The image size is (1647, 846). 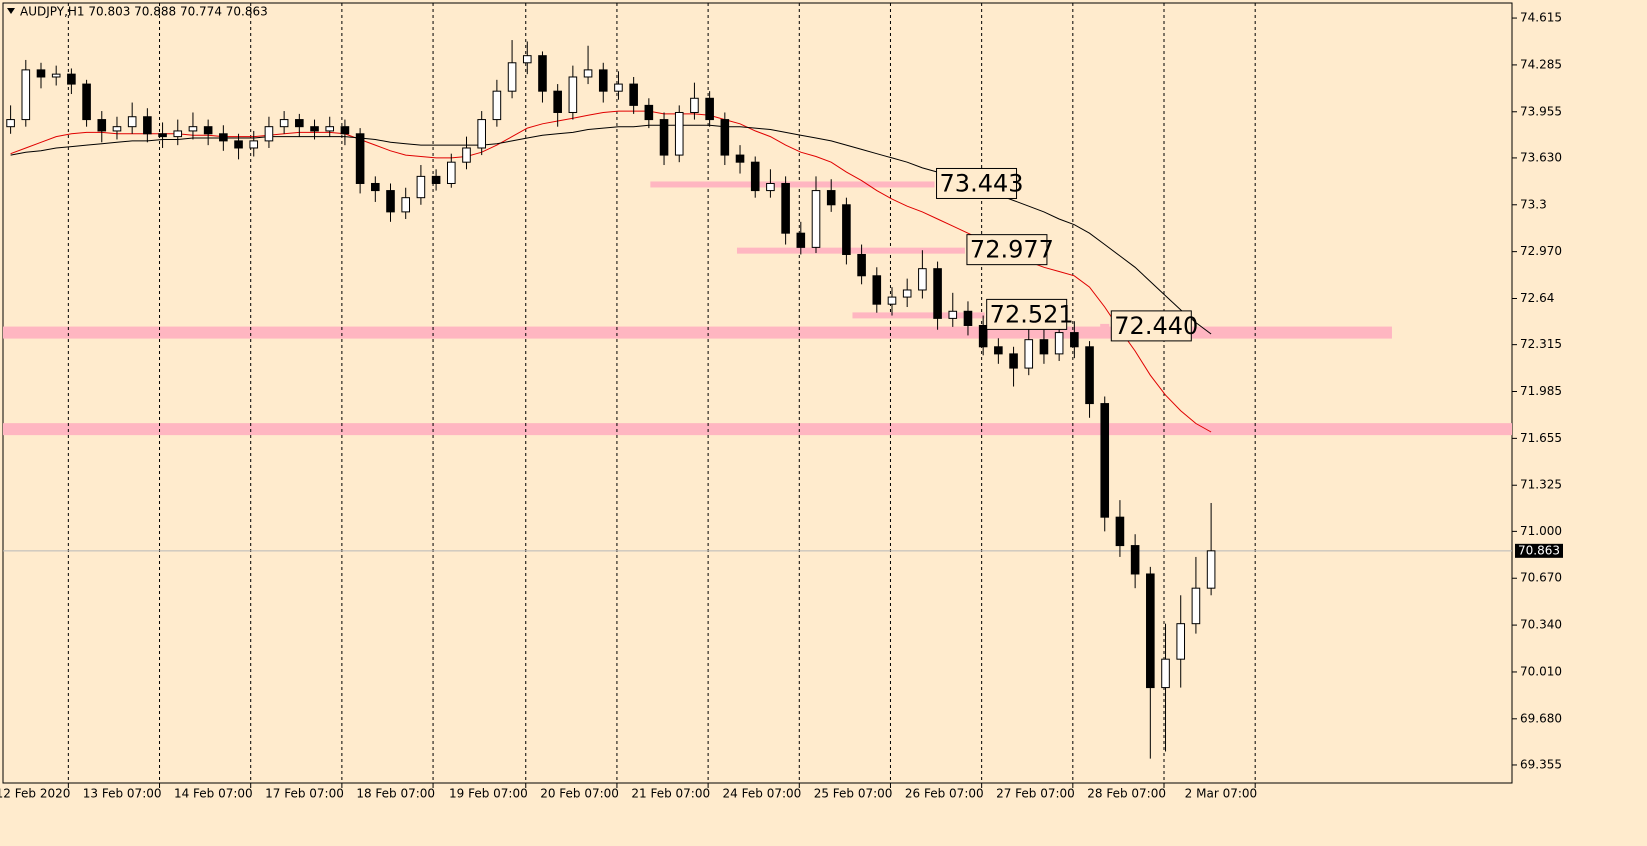 I want to click on y-tick-label: 71.985, so click(x=1541, y=391).